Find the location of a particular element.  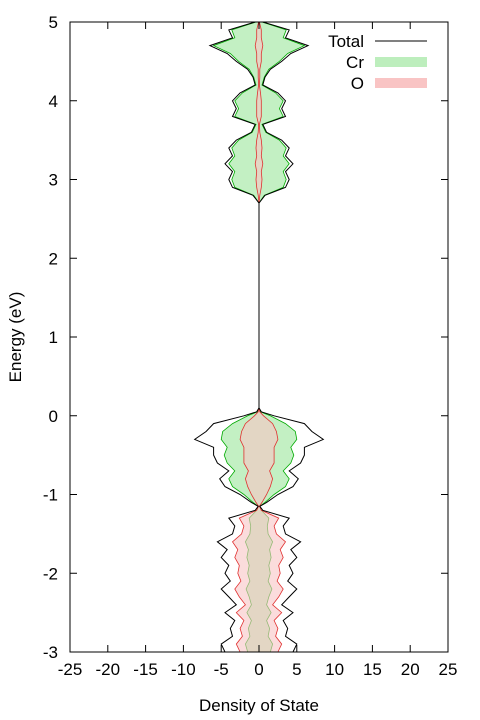

y-tick-label: 4 is located at coordinates (53, 101).